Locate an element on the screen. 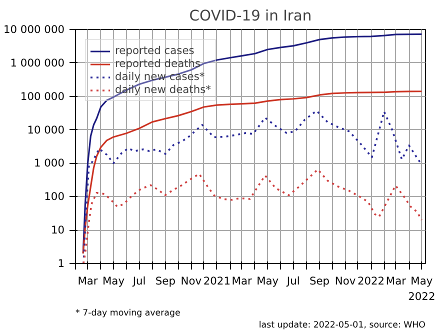 This screenshot has height=330, width=440. y-tick-label: 100 000 is located at coordinates (42, 96).